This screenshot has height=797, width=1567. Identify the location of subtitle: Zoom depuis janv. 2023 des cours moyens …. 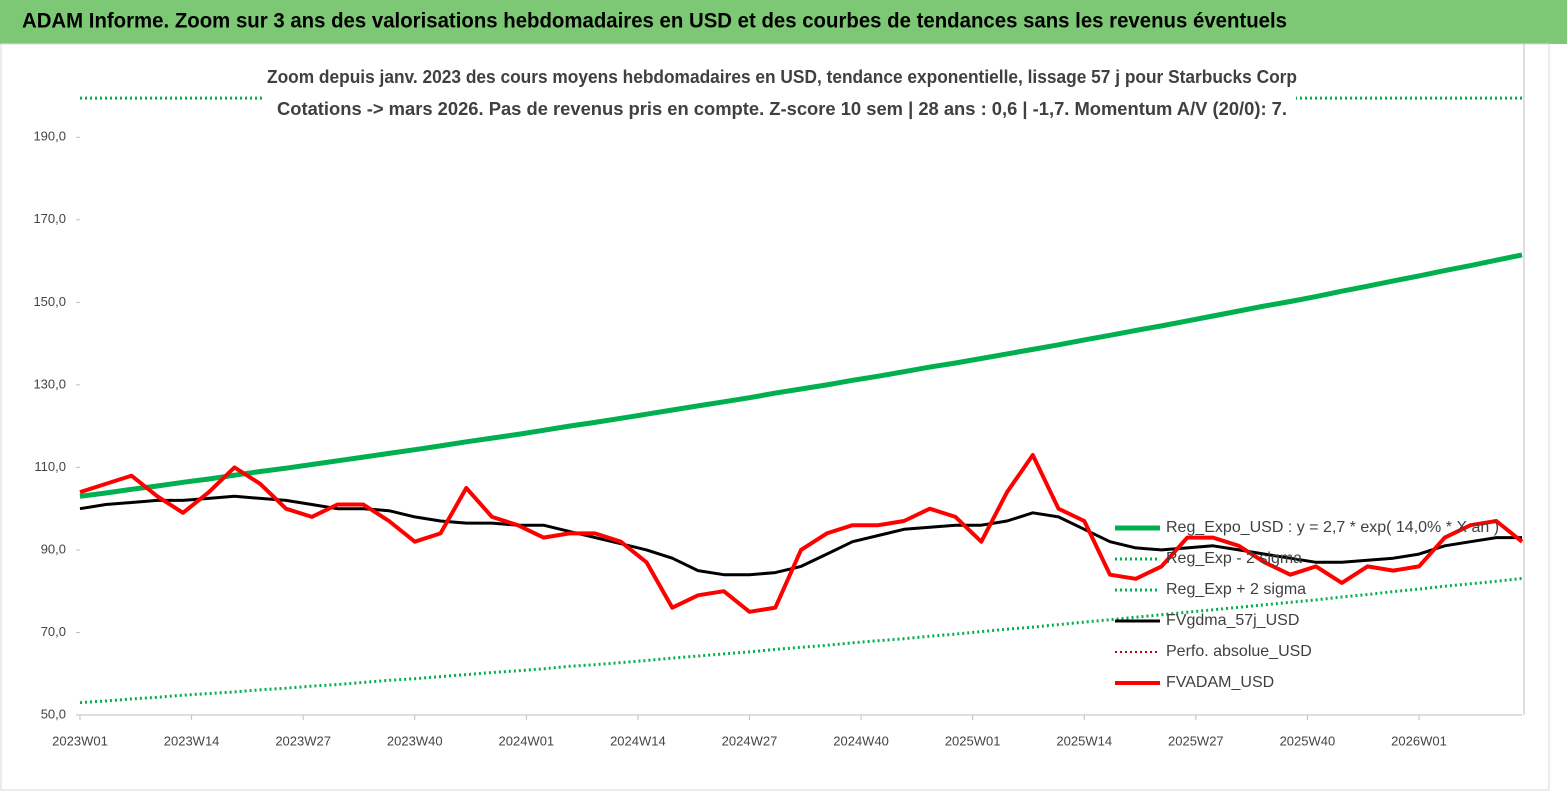
(782, 77).